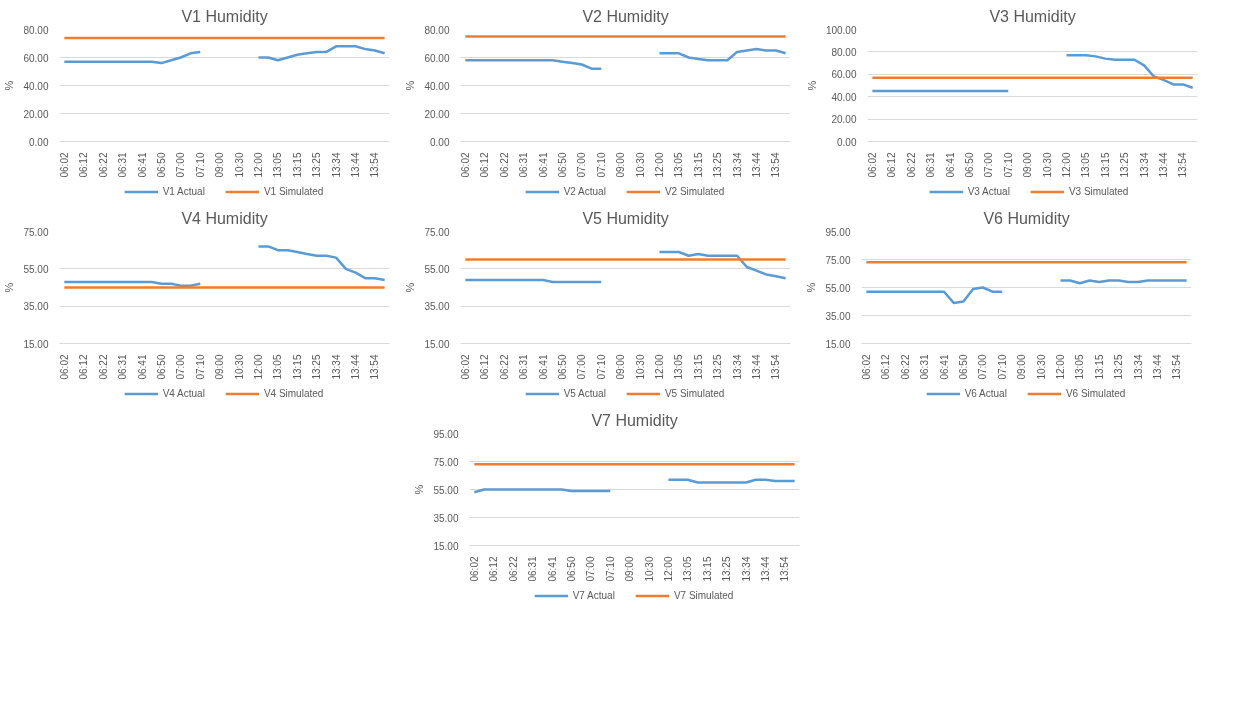  I want to click on legend-label: V3 Simulated, so click(1098, 191).